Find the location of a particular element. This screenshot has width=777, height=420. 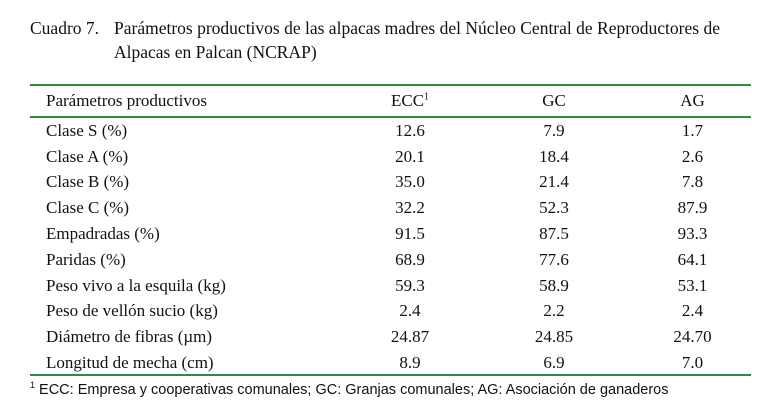

cell-gc: 52.3 is located at coordinates (554, 208).